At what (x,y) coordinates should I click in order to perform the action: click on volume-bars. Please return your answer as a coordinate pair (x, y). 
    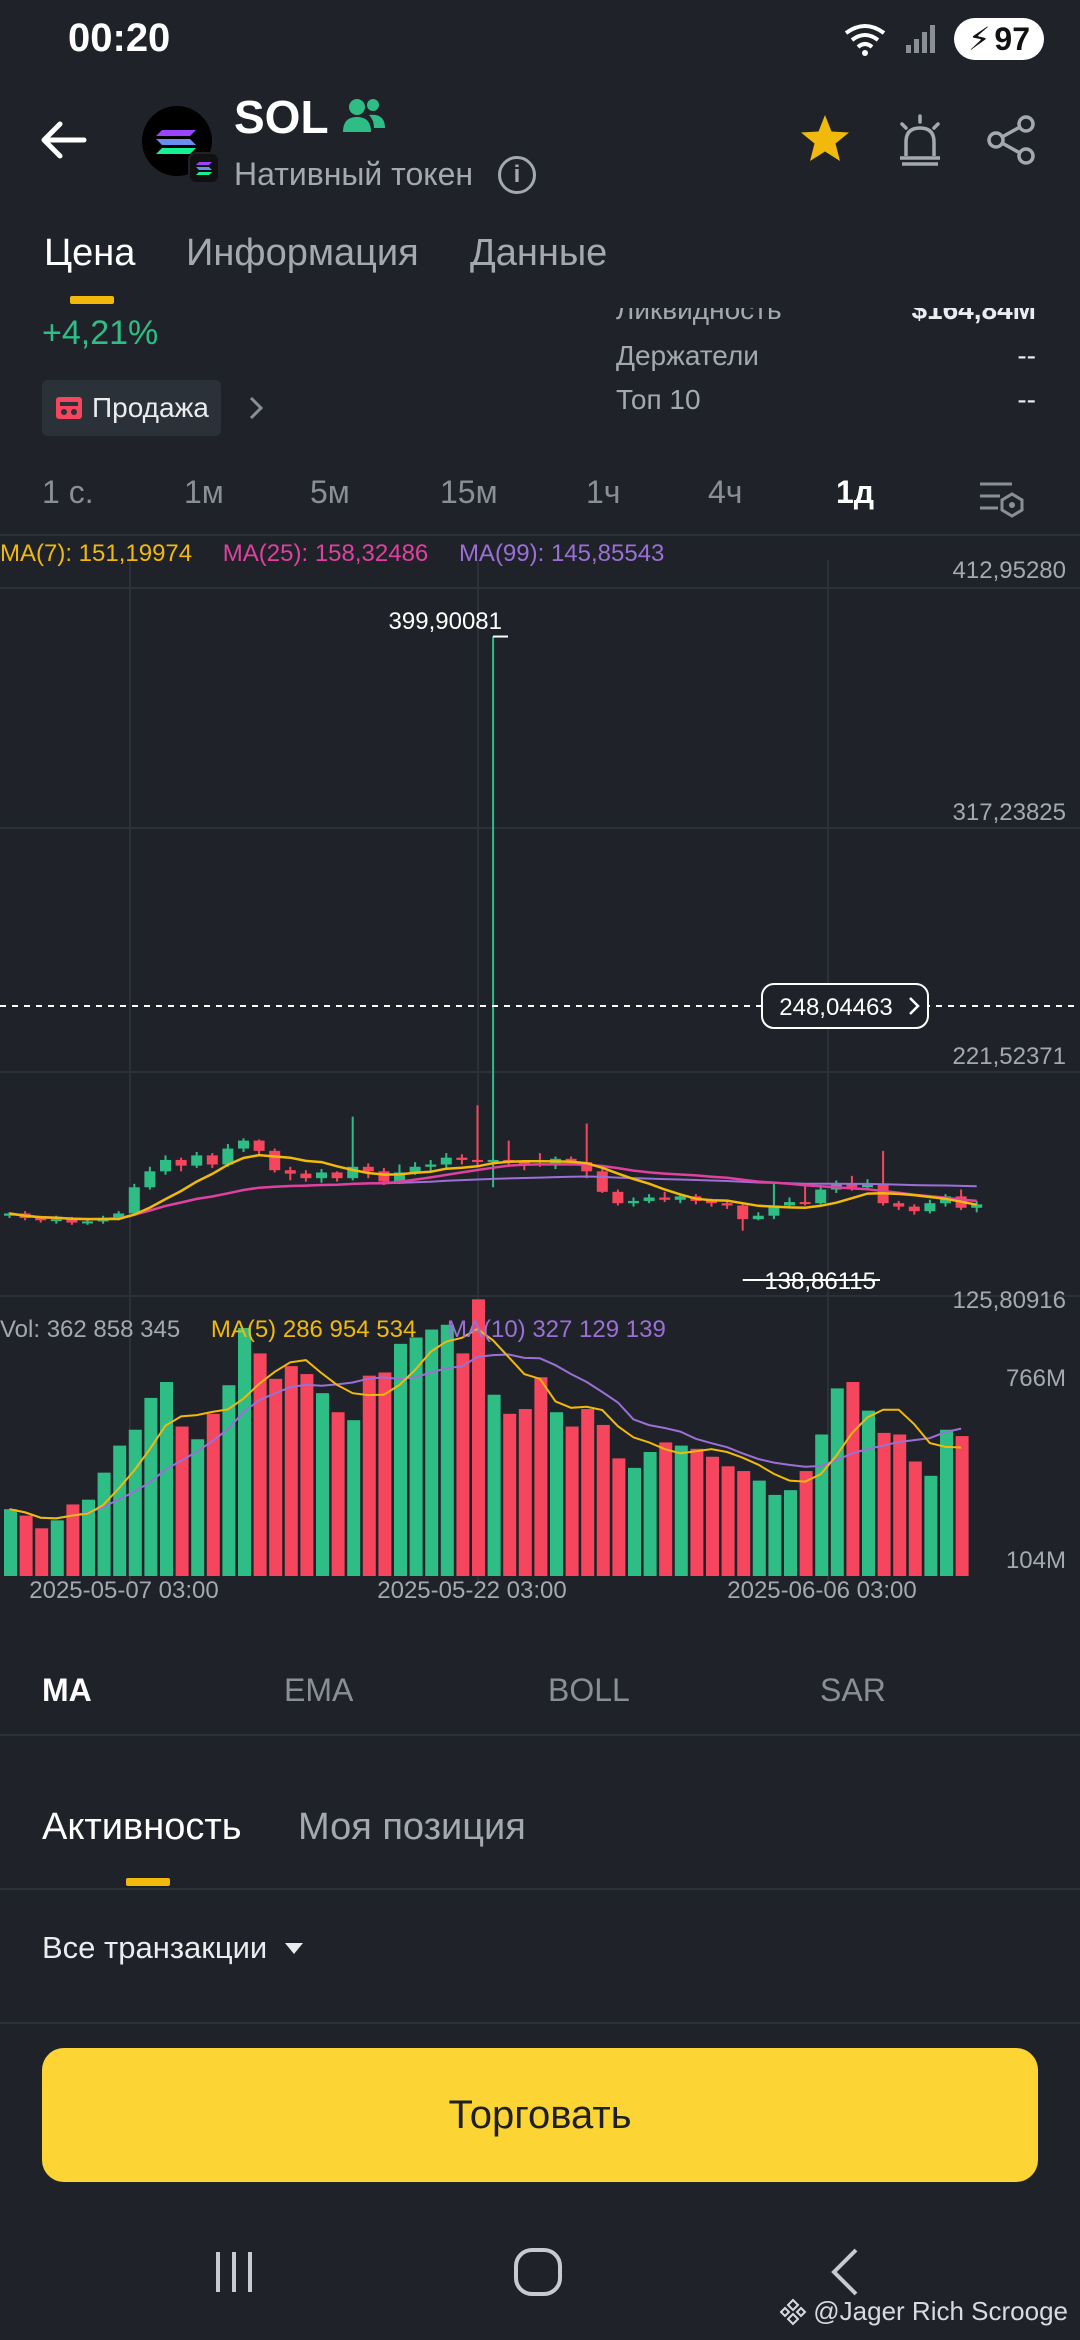
    Looking at the image, I should click on (486, 1437).